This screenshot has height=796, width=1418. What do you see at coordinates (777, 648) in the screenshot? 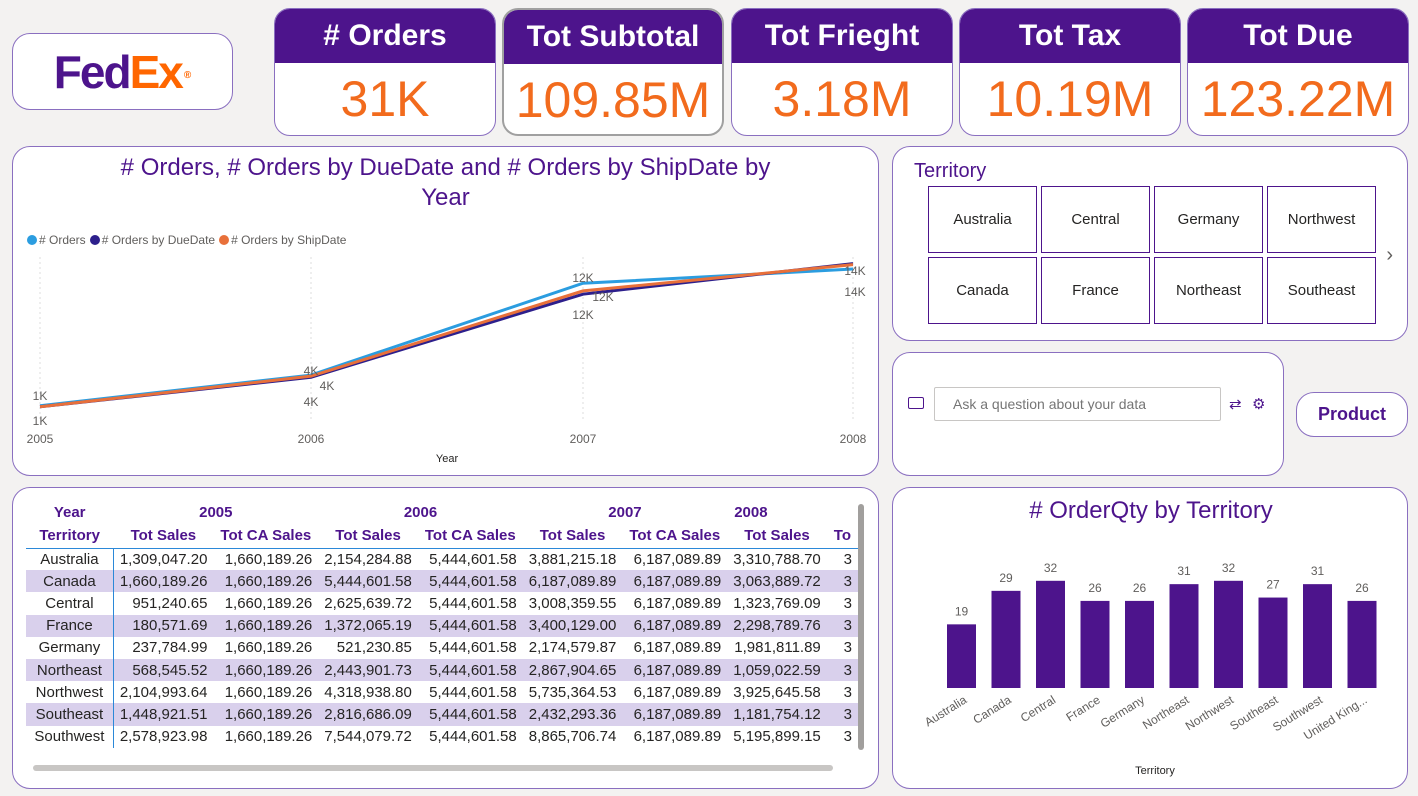
I see `table-cell: 1,981,811.89` at bounding box center [777, 648].